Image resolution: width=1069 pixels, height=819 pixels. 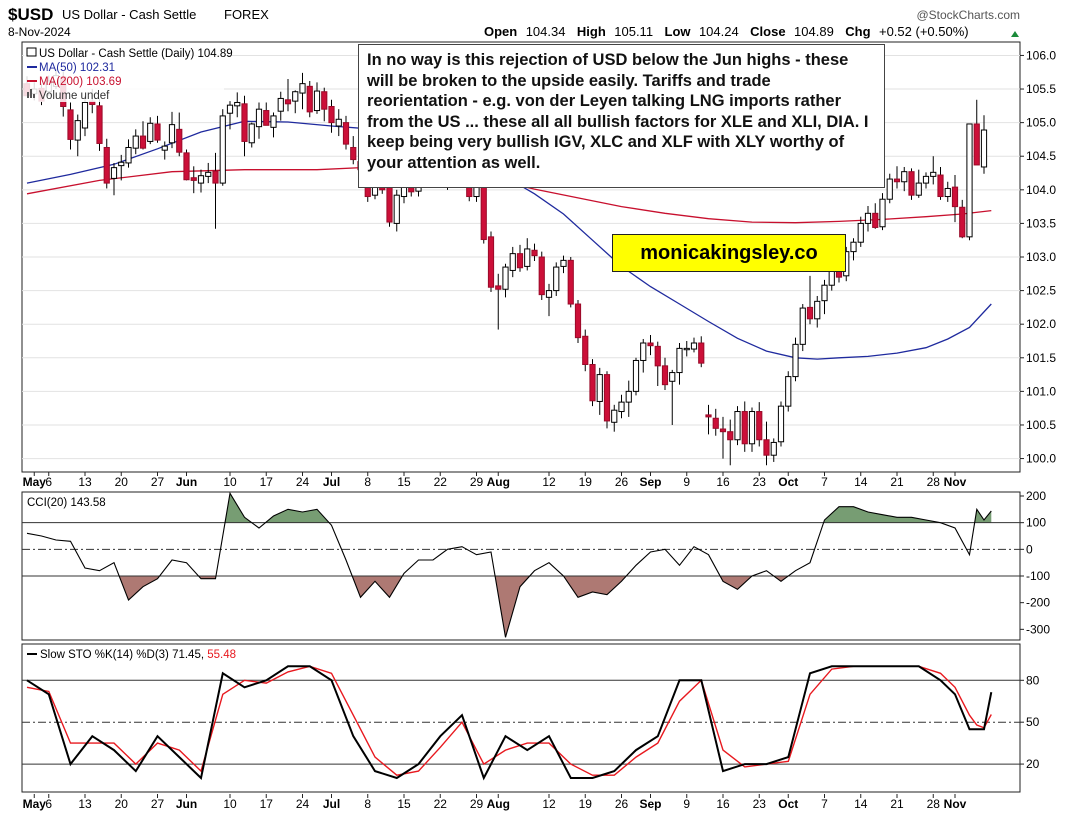 What do you see at coordinates (1038, 603) in the screenshot?
I see `cci-tick-label: -200` at bounding box center [1038, 603].